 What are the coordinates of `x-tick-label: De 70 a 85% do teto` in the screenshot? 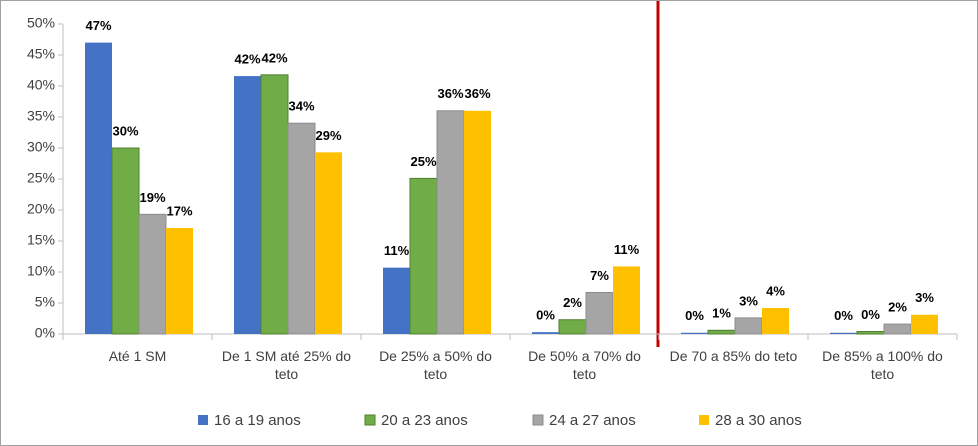 It's located at (733, 356).